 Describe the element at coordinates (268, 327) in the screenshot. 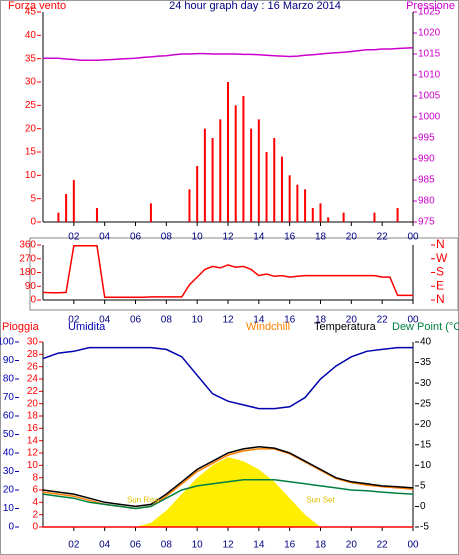

I see `legend-label: Windchill` at that location.